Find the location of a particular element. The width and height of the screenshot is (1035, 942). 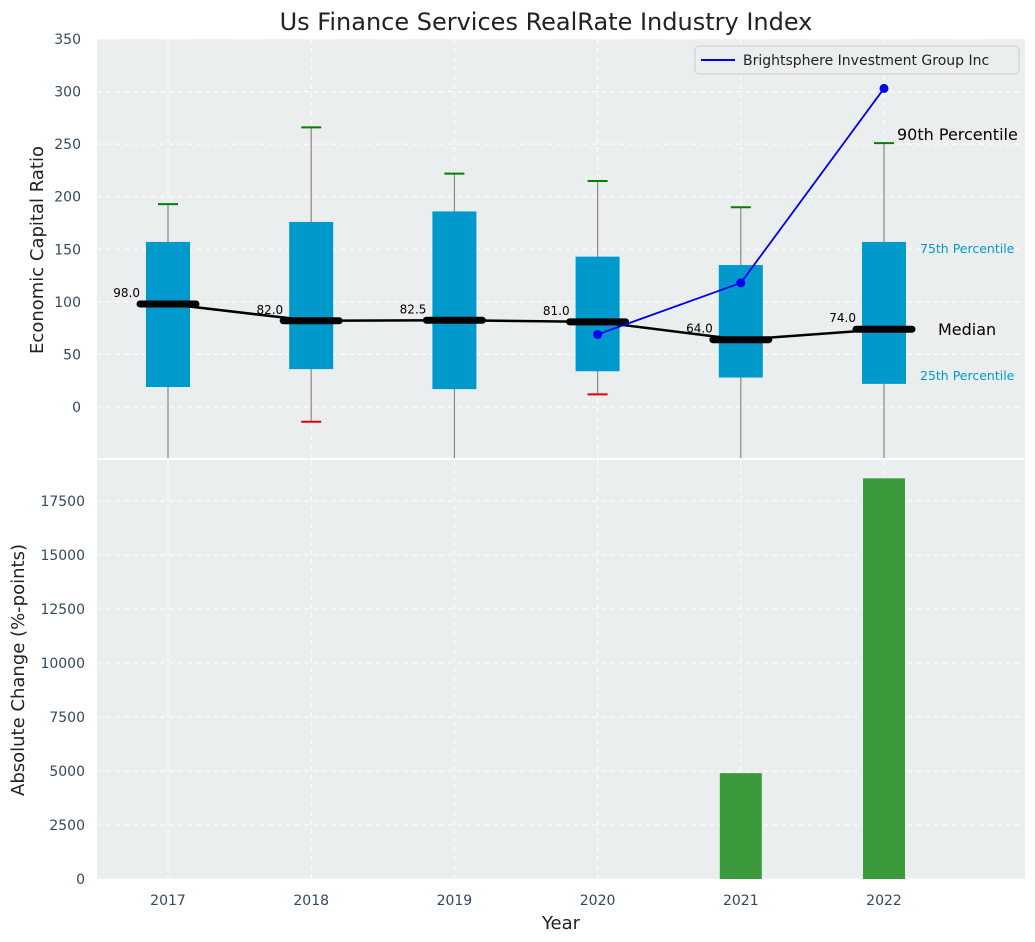

median-label-2018: 82.0 is located at coordinates (269, 310).